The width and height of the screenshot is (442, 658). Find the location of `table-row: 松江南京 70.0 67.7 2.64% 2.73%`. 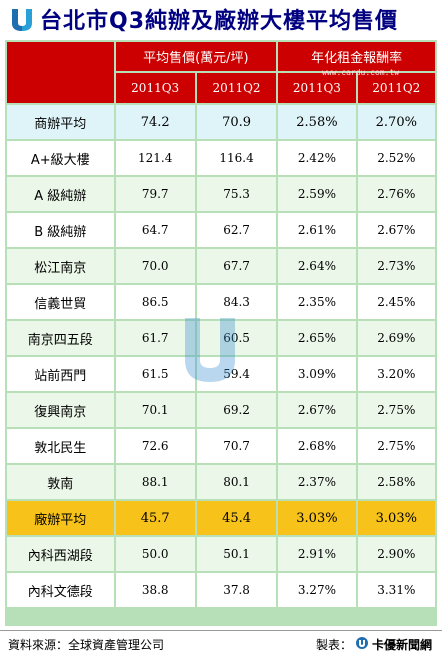

table-row: 松江南京 70.0 67.7 2.64% 2.73% is located at coordinates (221, 266).